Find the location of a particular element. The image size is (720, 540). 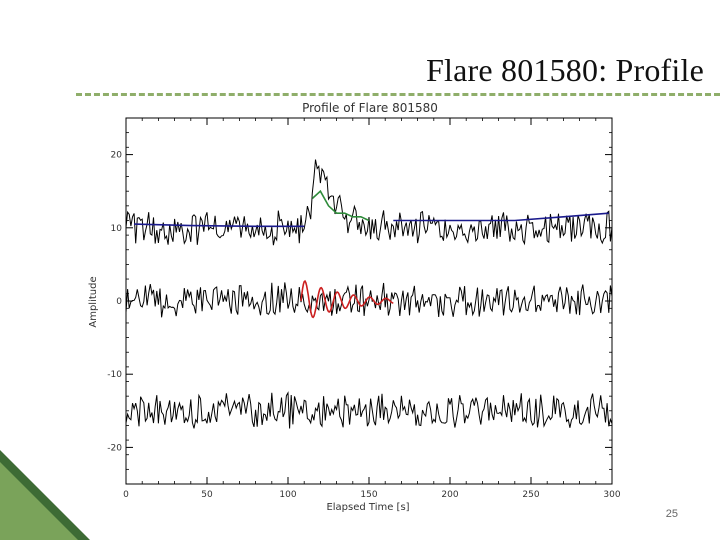

corner-triangle-decoration is located at coordinates (45, 495).